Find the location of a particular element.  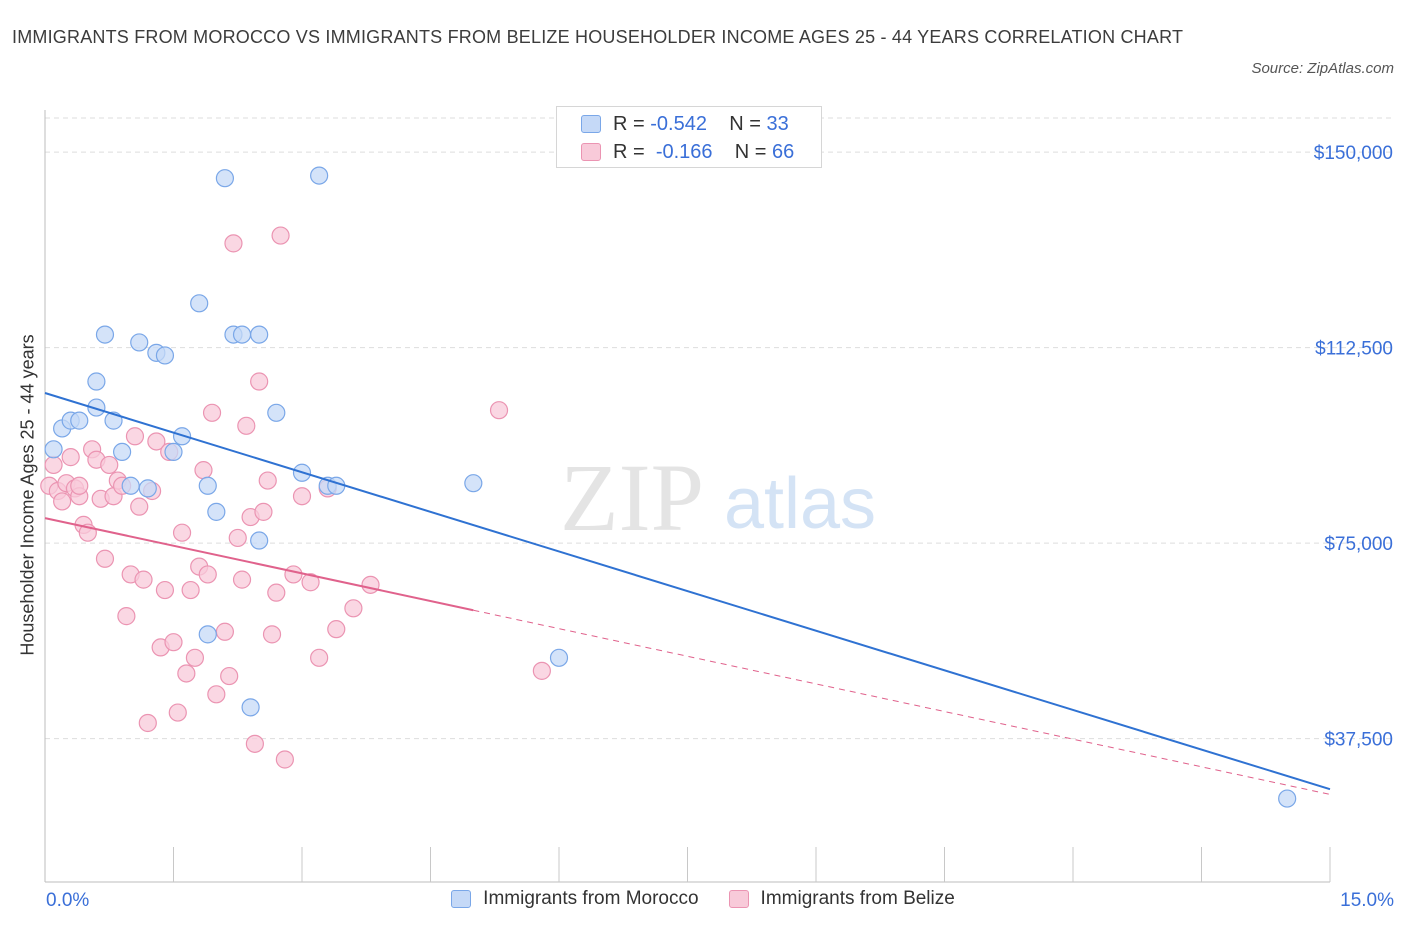

legend-label-morocco: Immigrants from Morocco is located at coordinates (591, 898).